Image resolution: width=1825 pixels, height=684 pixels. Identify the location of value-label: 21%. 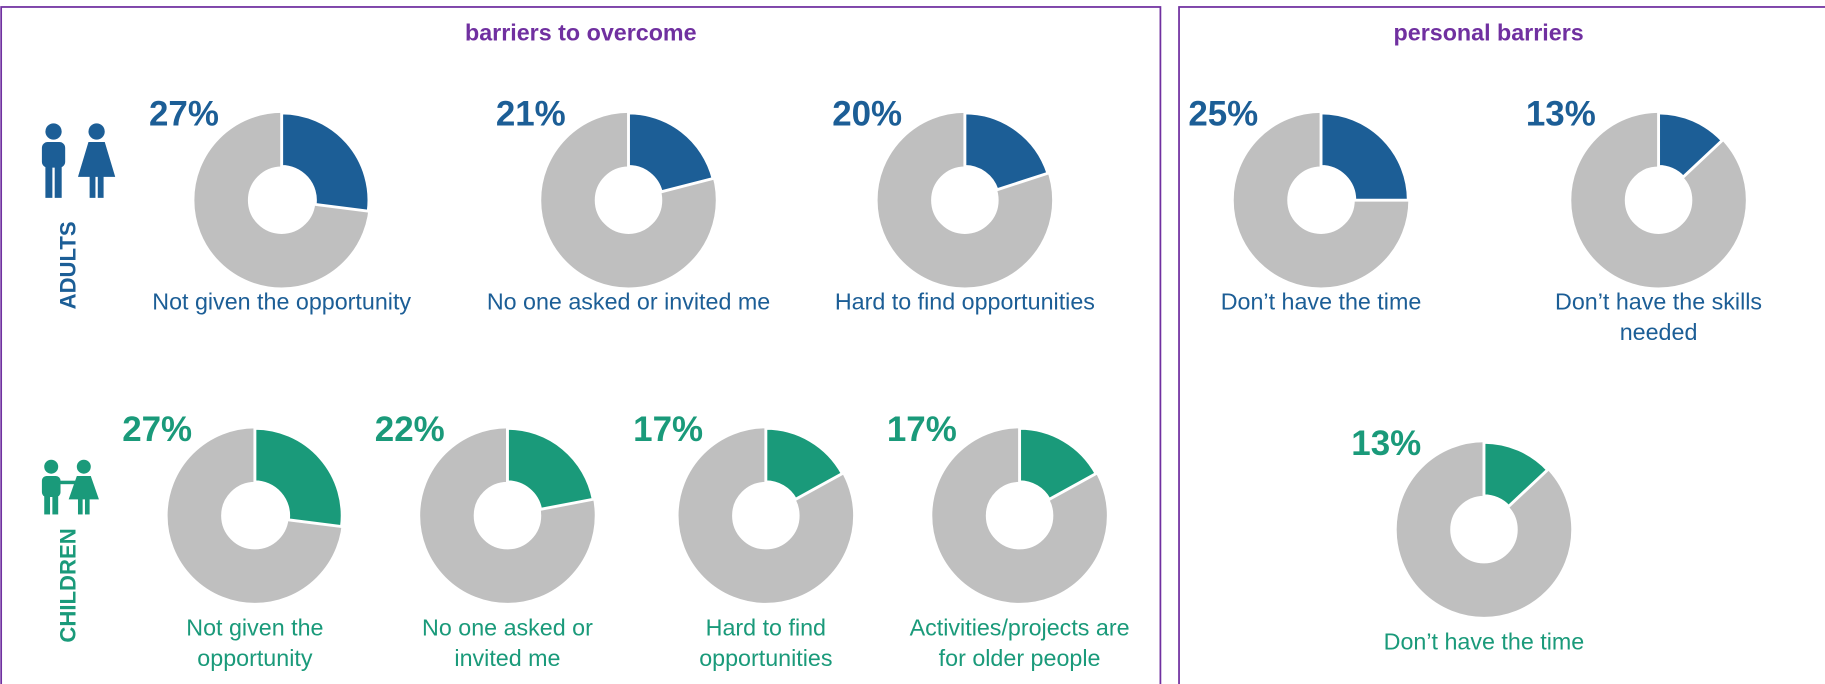
(530, 114).